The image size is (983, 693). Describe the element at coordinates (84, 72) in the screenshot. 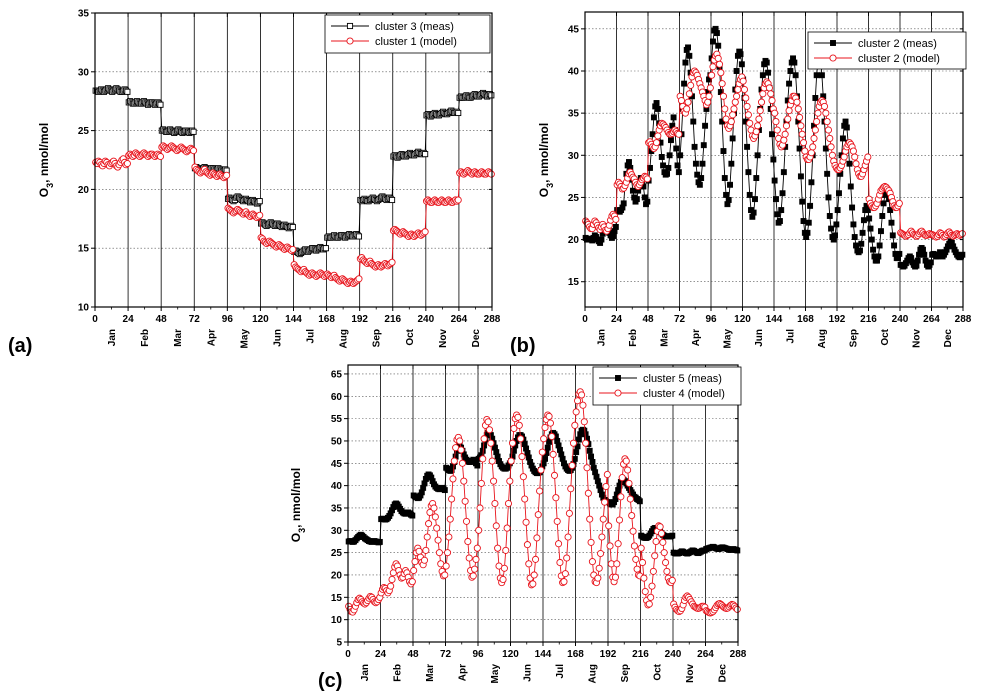

I see `y-tick-label: 30` at that location.